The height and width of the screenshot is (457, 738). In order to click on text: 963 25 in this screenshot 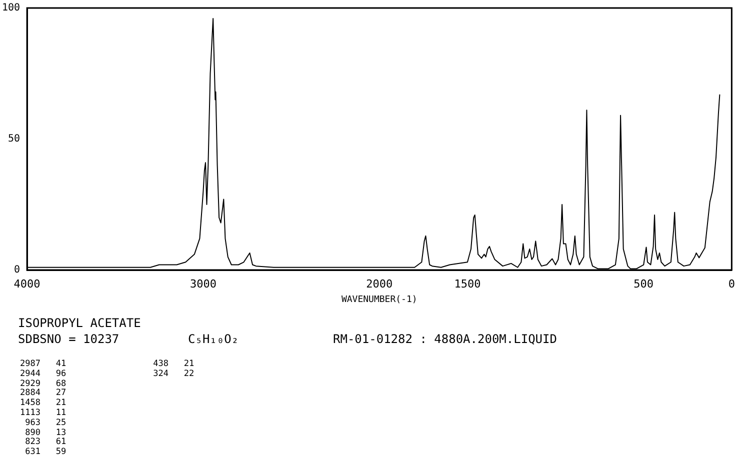, I will do `click(46, 423)`.